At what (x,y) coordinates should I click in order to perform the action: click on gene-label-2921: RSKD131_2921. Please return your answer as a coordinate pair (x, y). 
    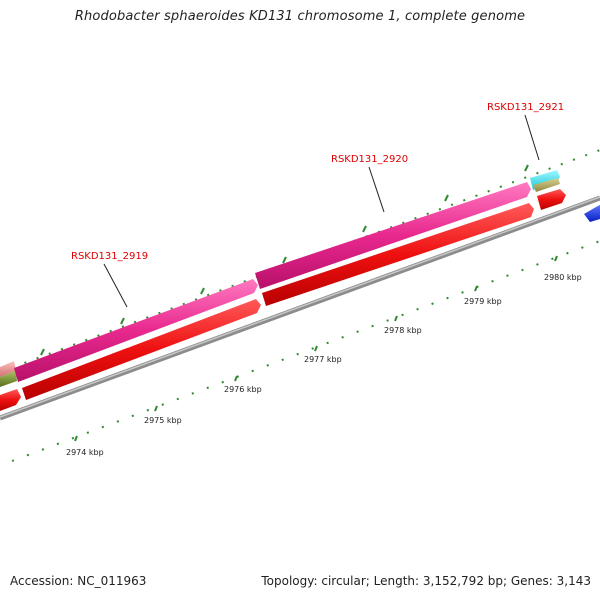
    Looking at the image, I should click on (525, 107).